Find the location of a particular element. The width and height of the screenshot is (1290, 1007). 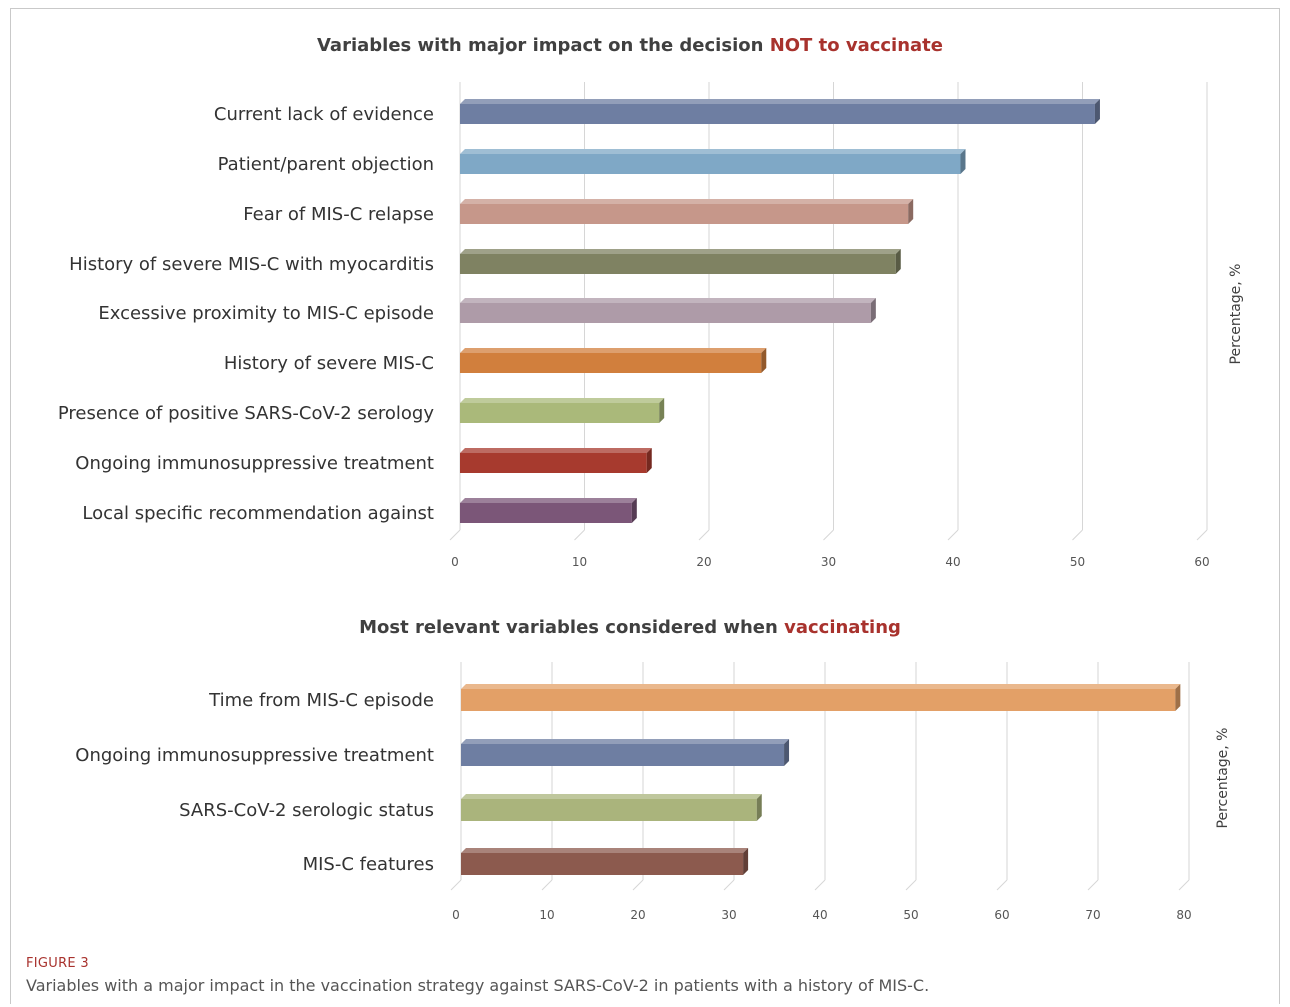

category-label: Current lack of evidence is located at coordinates (324, 114).